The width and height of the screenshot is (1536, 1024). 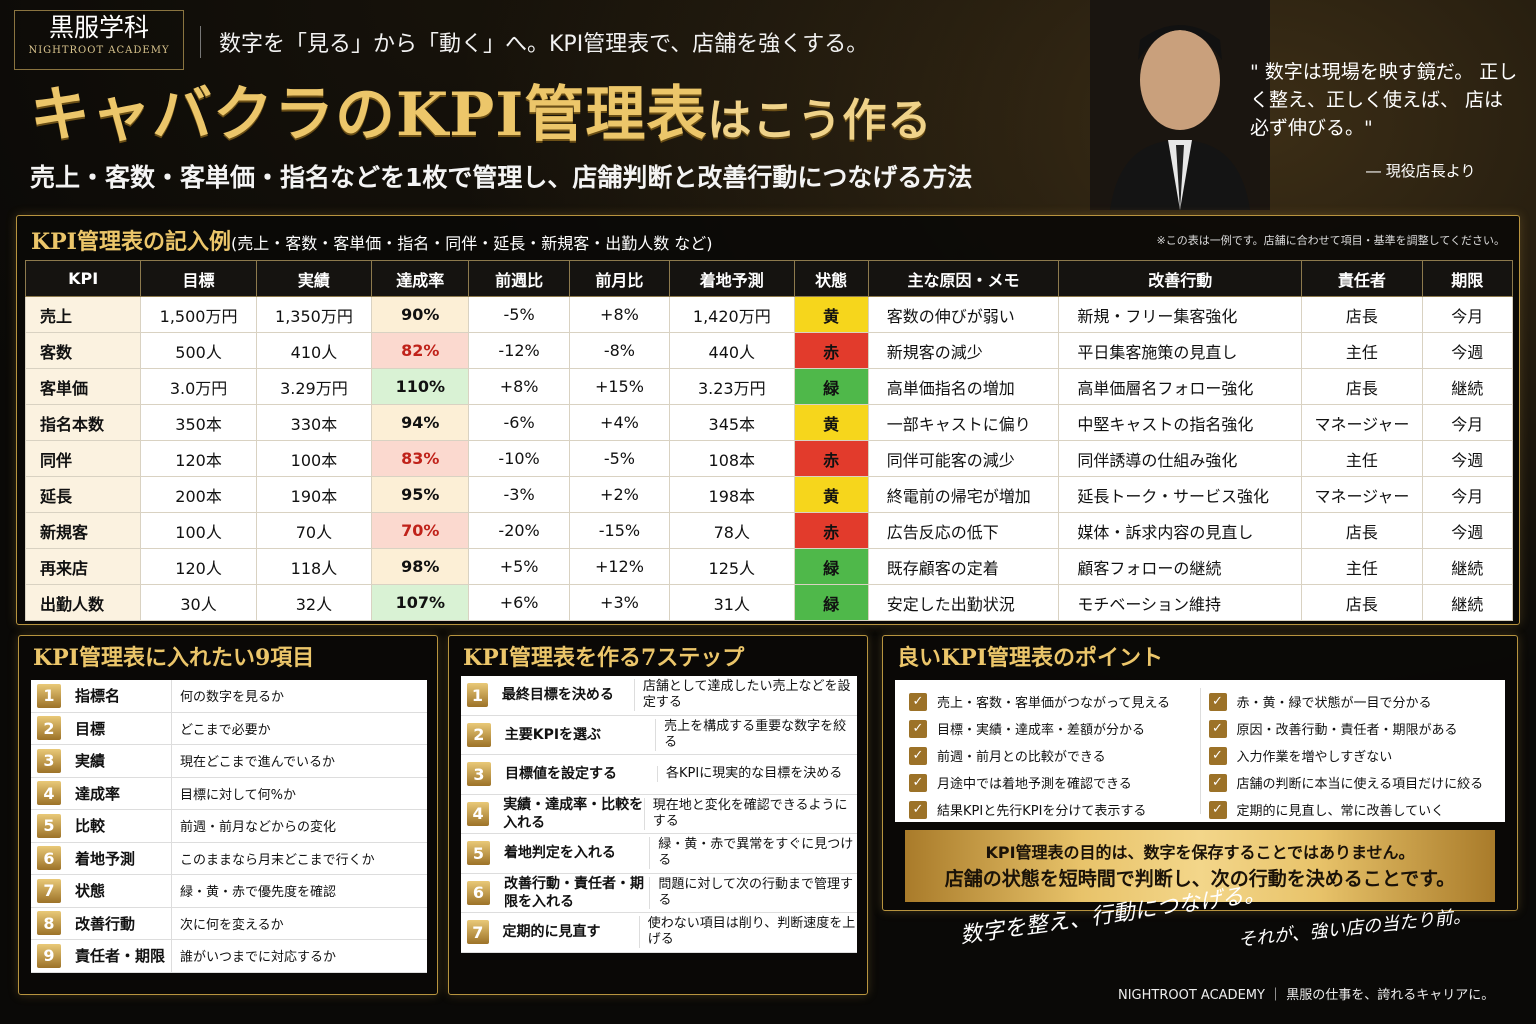 What do you see at coordinates (561, 774) in the screenshot?
I see `steps7-label: 目標値を設定する` at bounding box center [561, 774].